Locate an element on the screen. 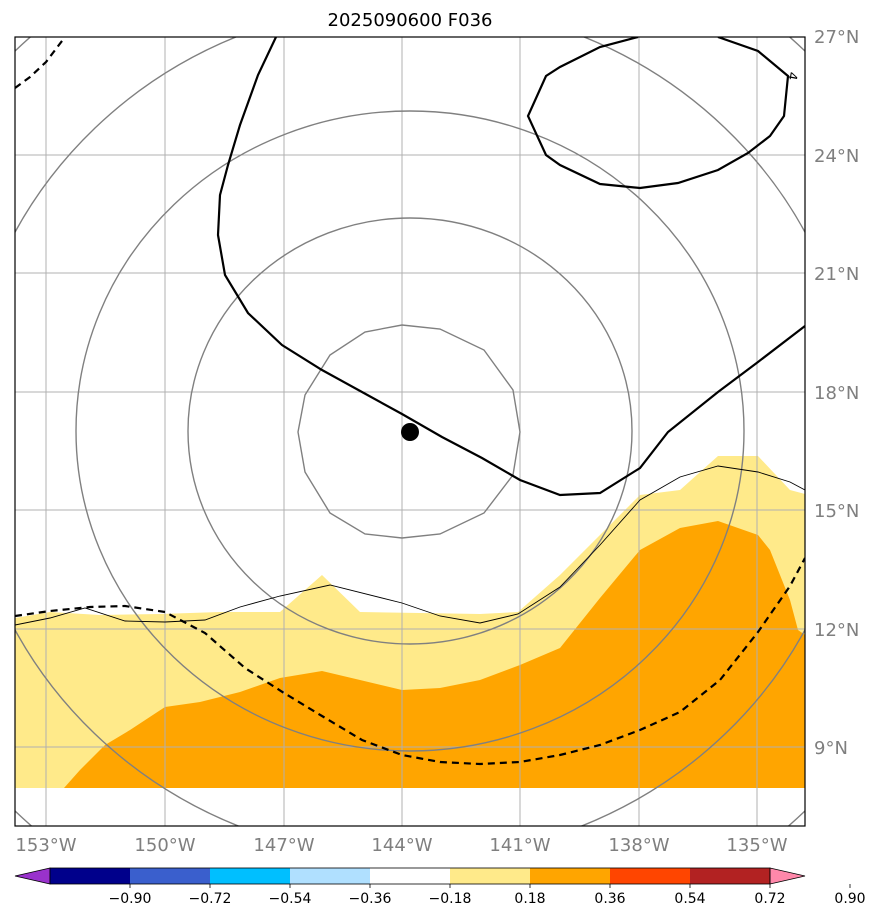  storm-center-marker is located at coordinates (410, 432).